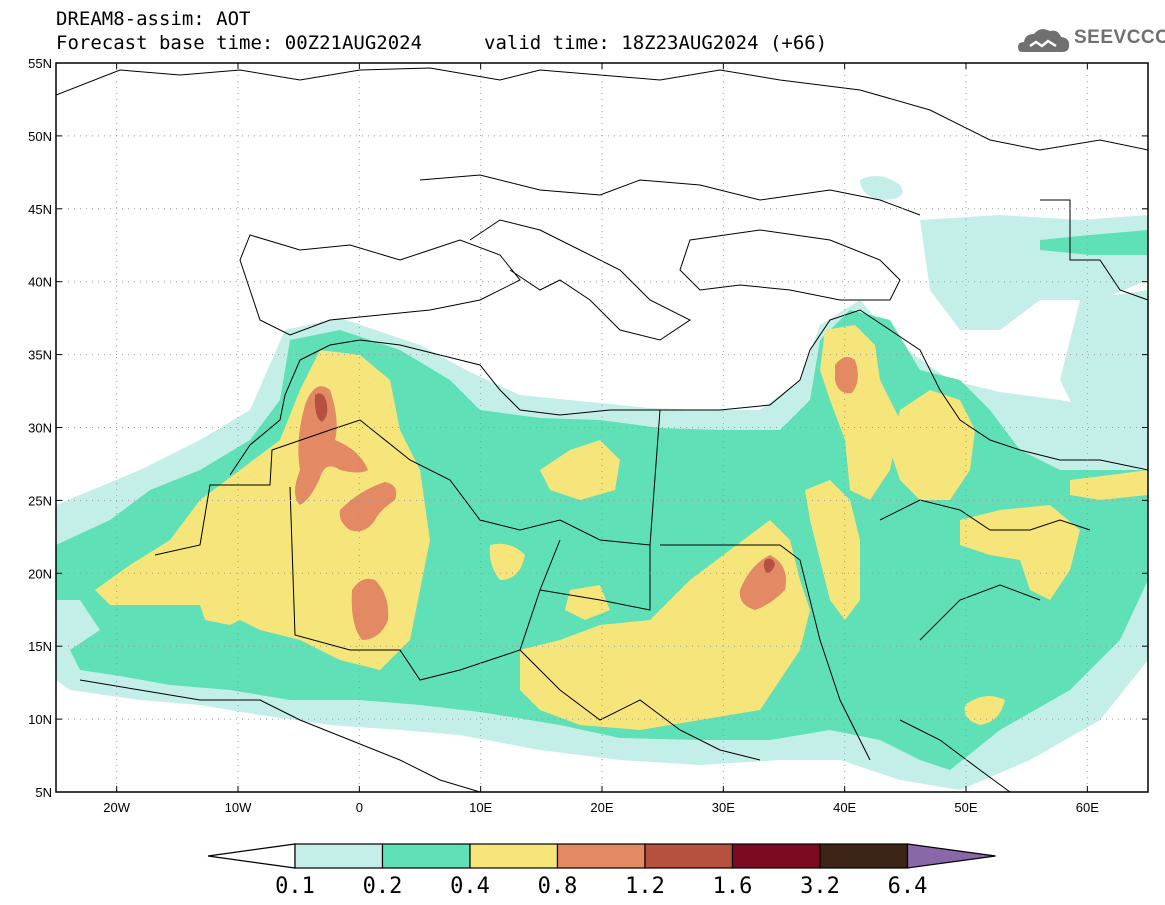 The width and height of the screenshot is (1165, 905). What do you see at coordinates (359, 807) in the screenshot?
I see `lon-label: 0` at bounding box center [359, 807].